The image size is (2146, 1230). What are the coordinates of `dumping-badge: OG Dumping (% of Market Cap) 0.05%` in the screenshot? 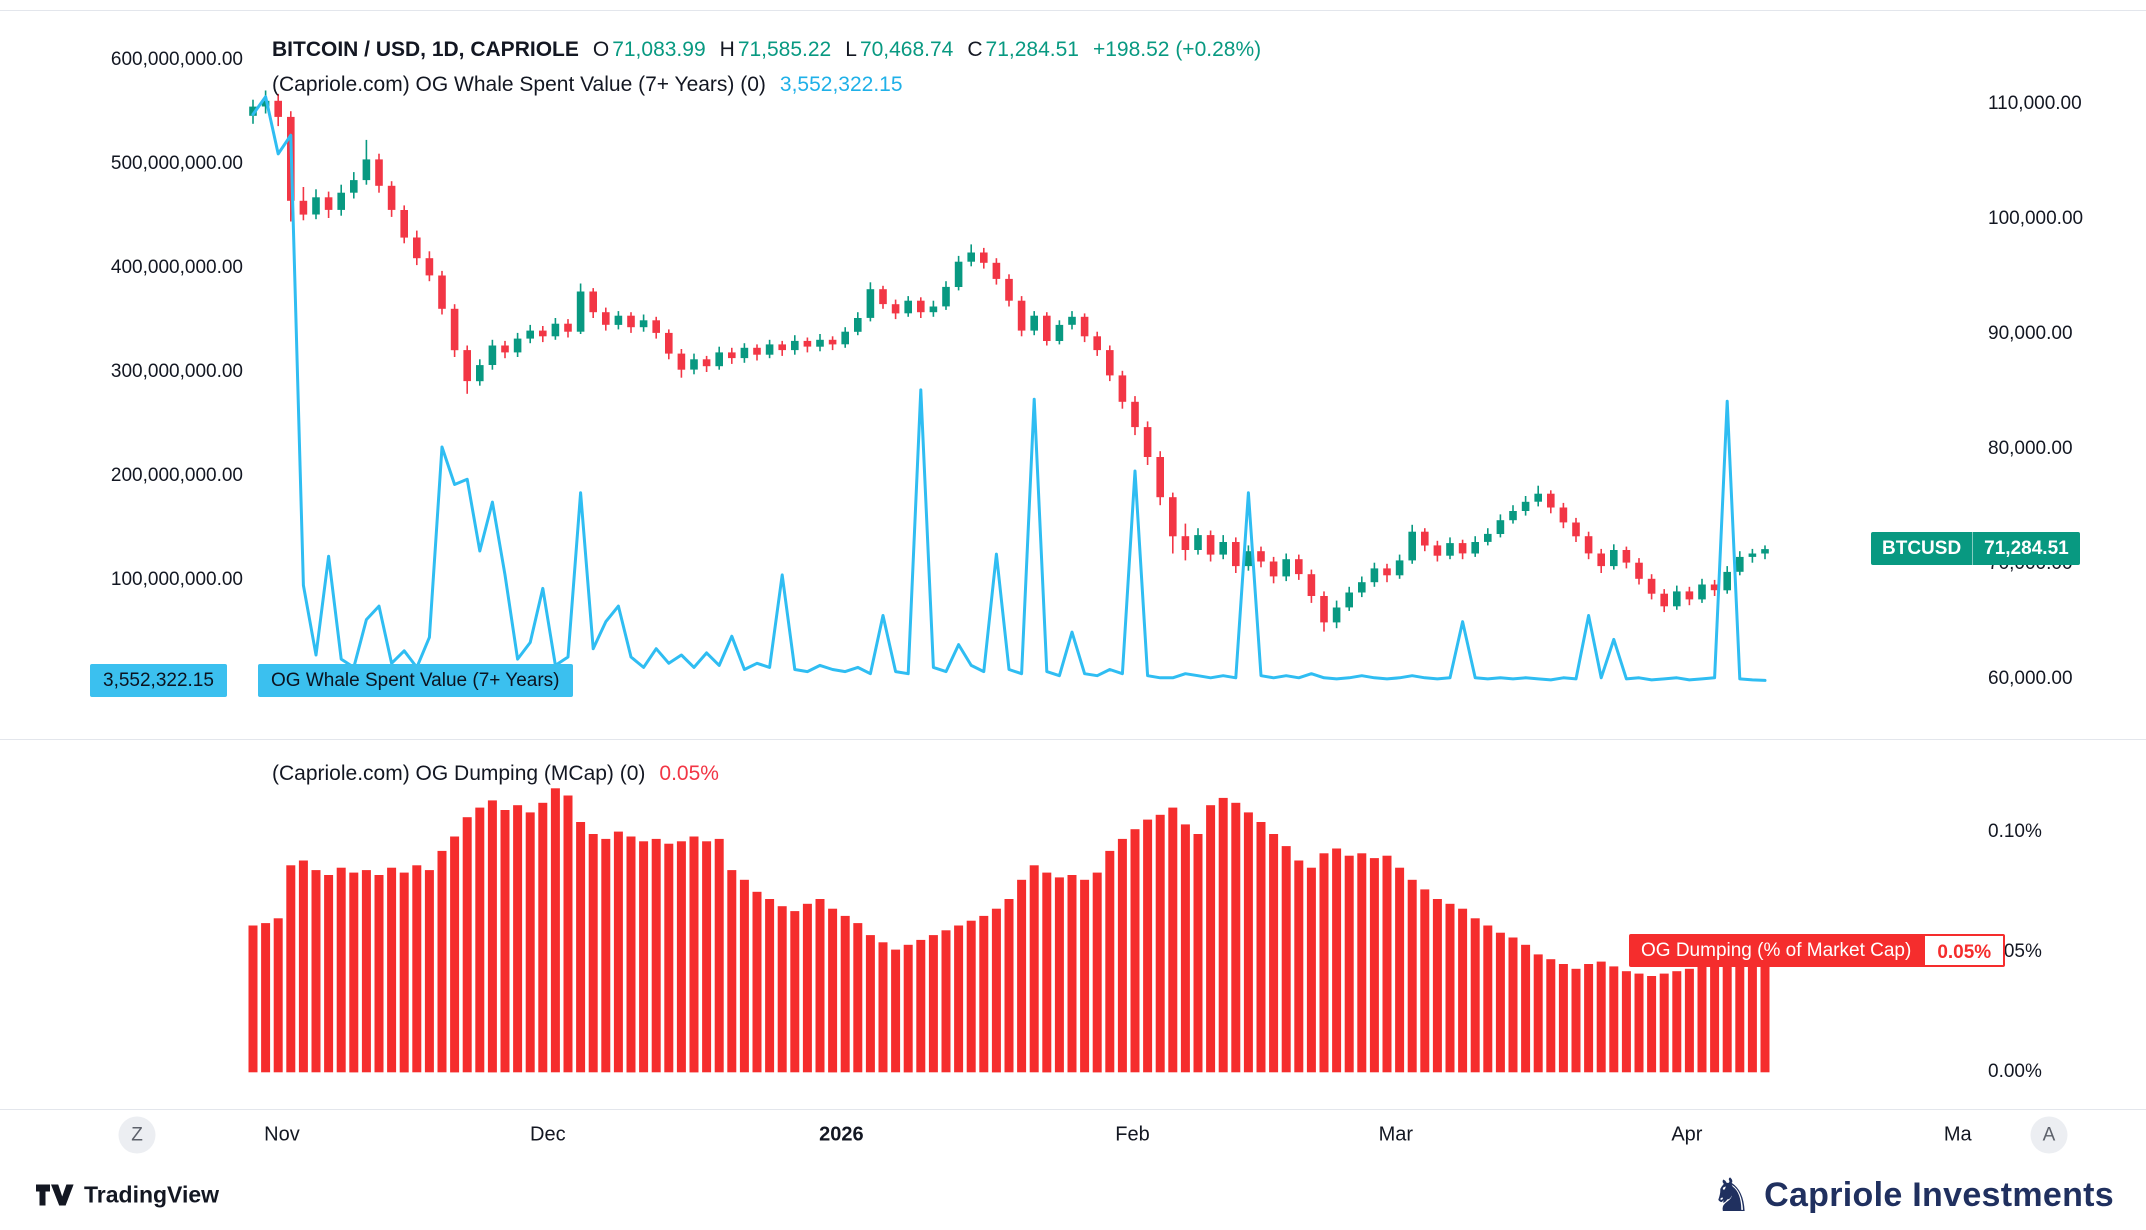 It's located at (1817, 950).